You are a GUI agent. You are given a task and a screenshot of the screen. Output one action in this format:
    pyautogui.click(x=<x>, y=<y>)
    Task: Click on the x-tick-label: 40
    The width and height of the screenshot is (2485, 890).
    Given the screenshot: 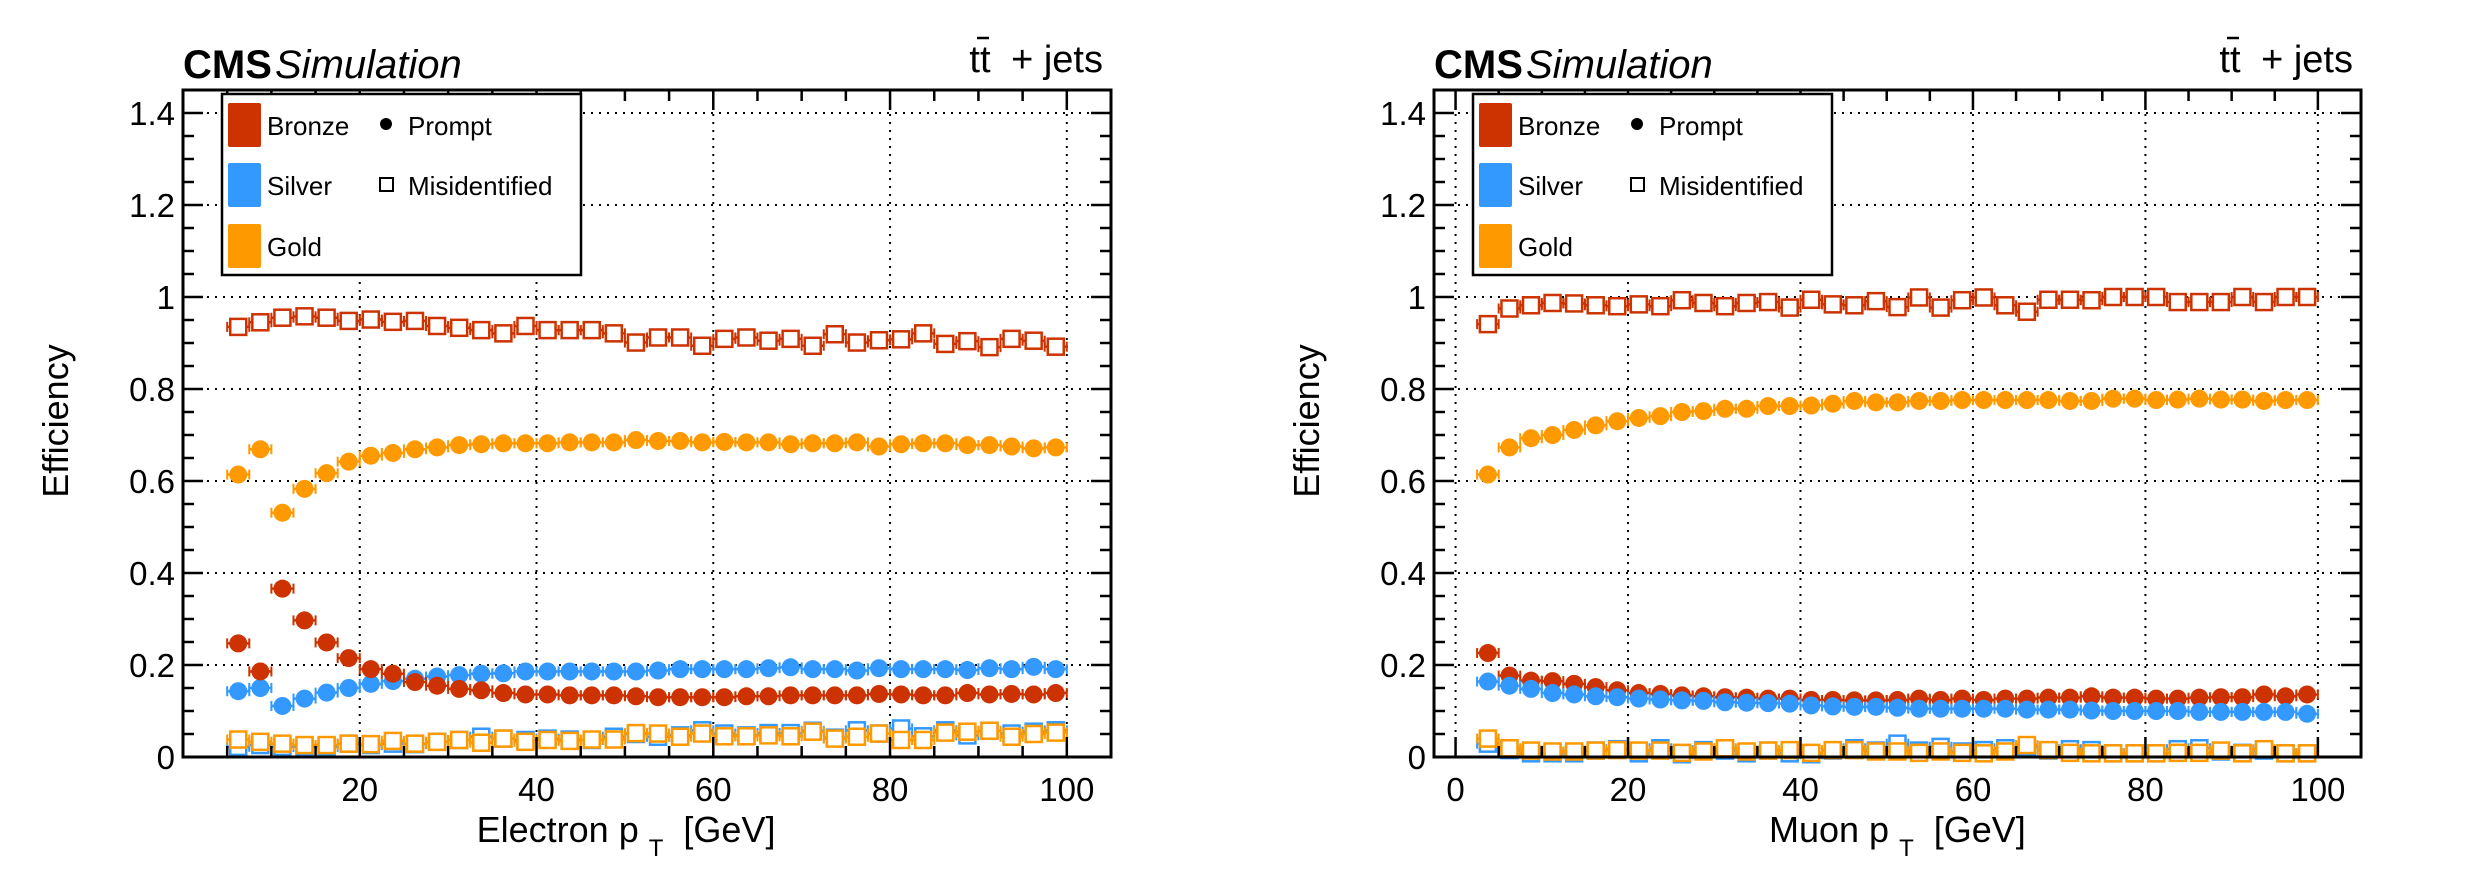 What is the action you would take?
    pyautogui.click(x=1800, y=789)
    